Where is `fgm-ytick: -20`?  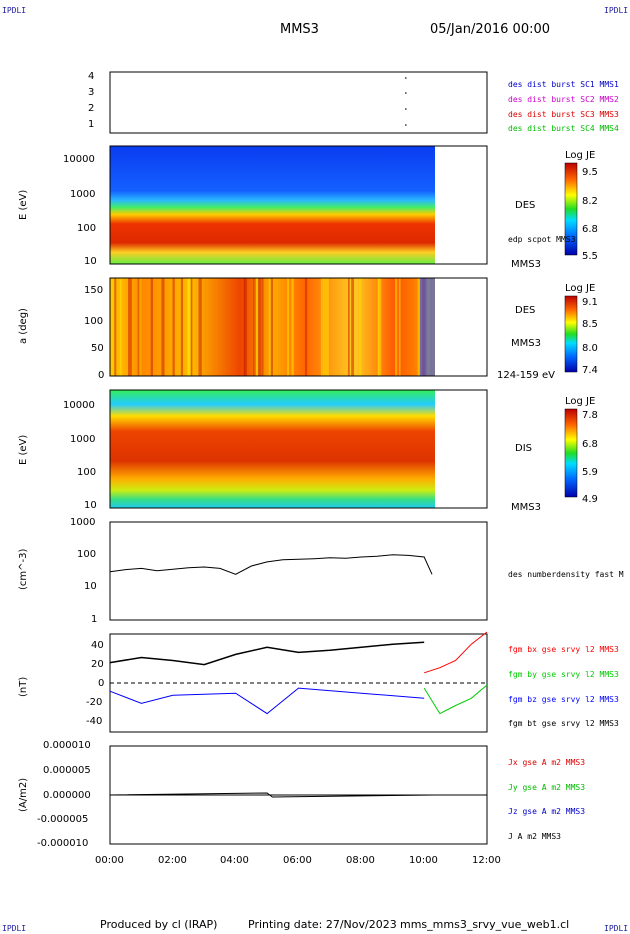
fgm-ytick: -20 is located at coordinates (94, 702).